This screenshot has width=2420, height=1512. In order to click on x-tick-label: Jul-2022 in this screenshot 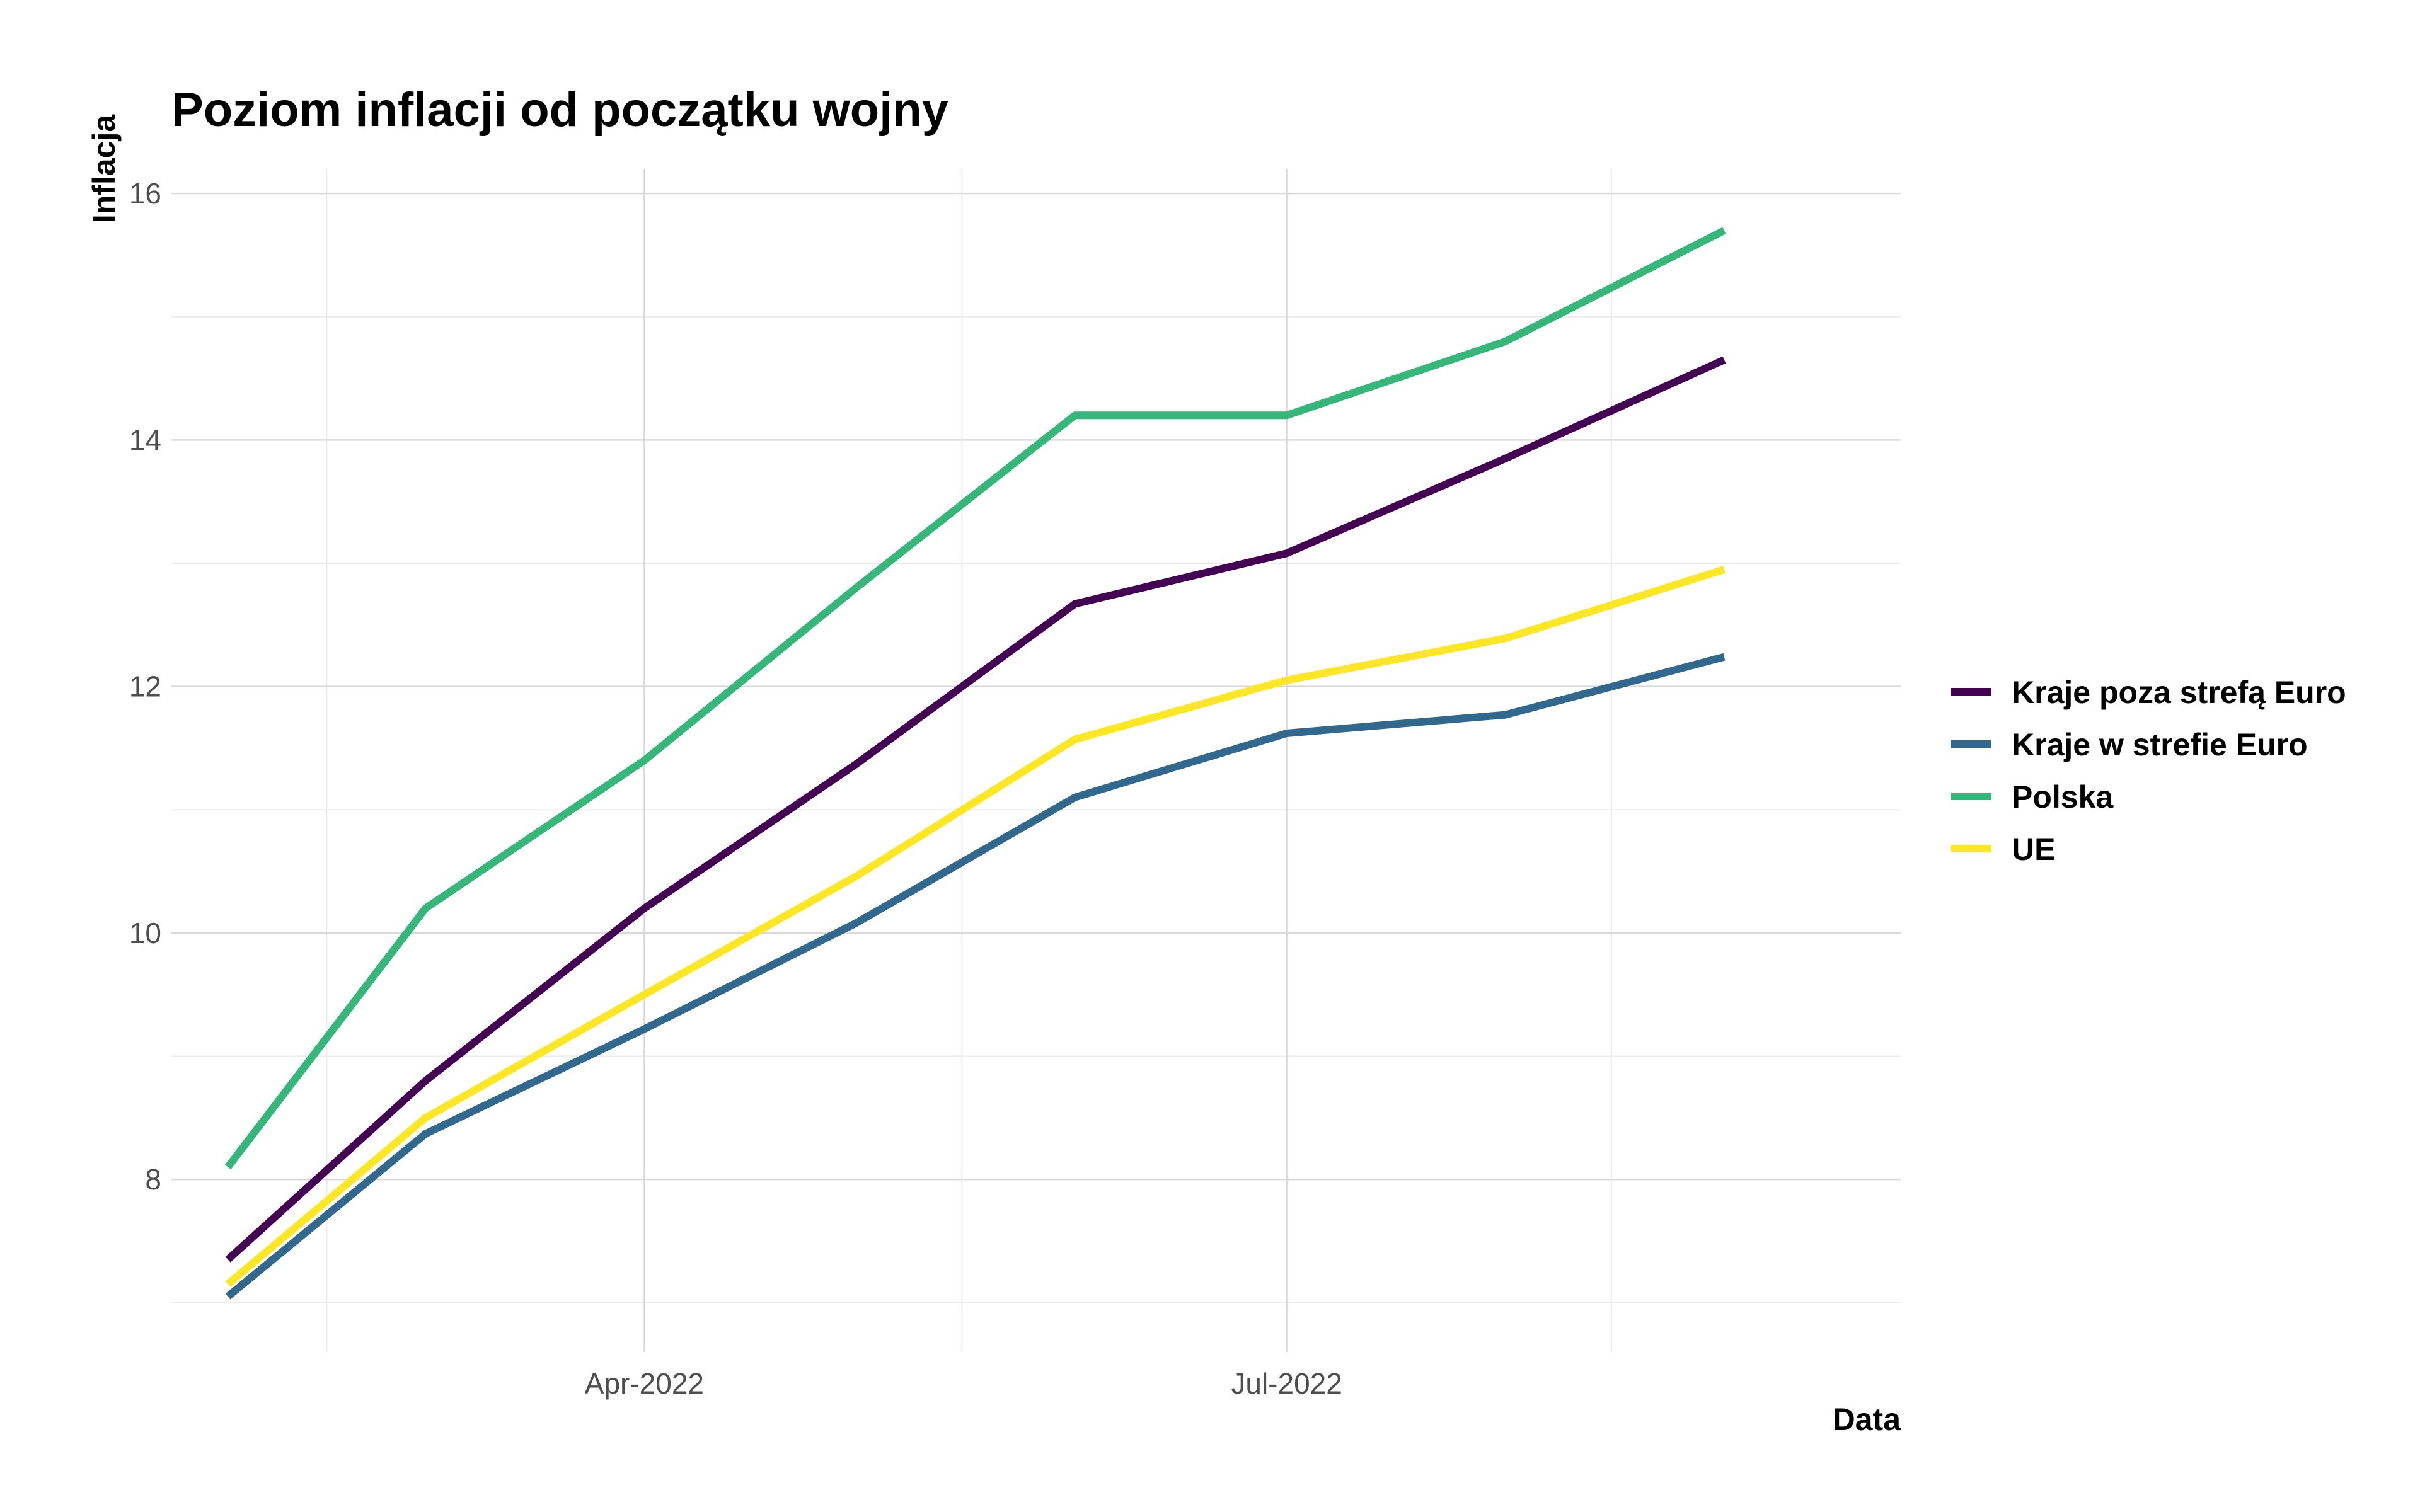, I will do `click(1287, 1383)`.